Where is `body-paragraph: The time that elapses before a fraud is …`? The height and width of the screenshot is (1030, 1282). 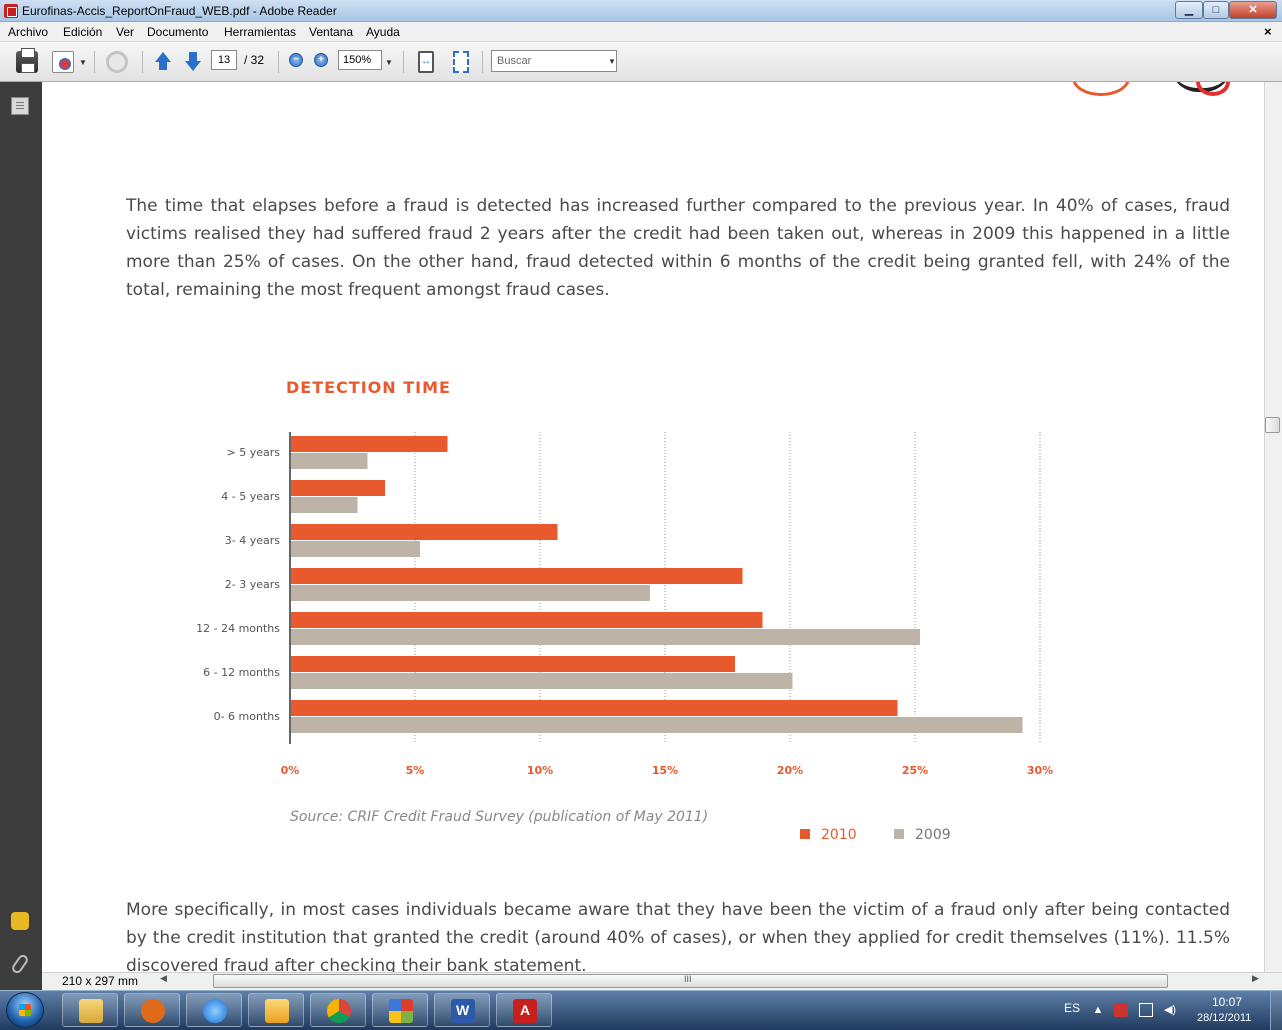
body-paragraph: The time that elapses before a fraud is … is located at coordinates (678, 248).